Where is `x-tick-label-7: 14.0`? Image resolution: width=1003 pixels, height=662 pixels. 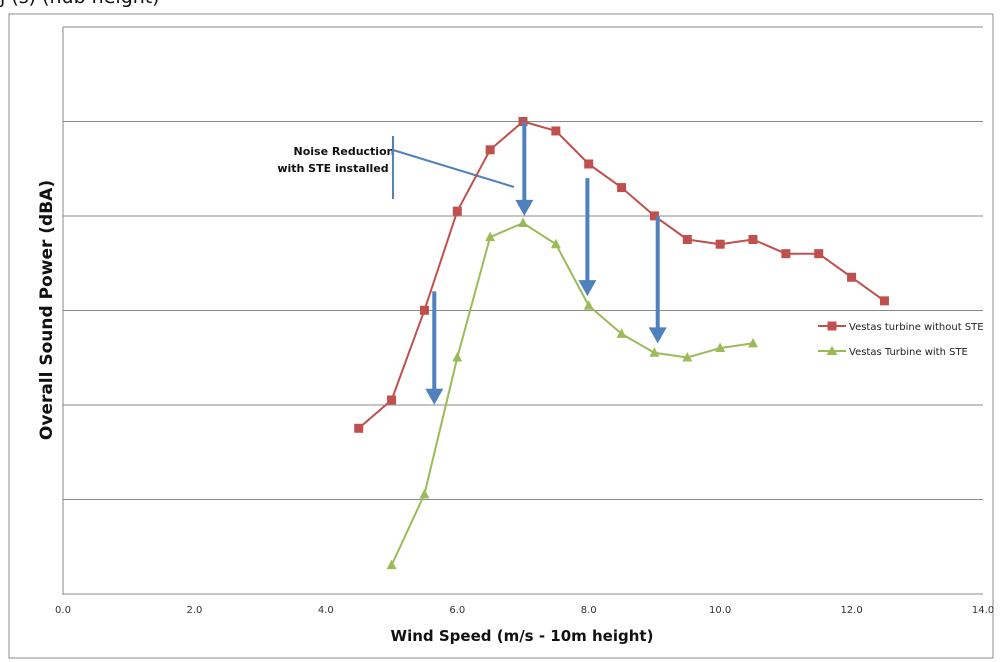
x-tick-label-7: 14.0 is located at coordinates (983, 610).